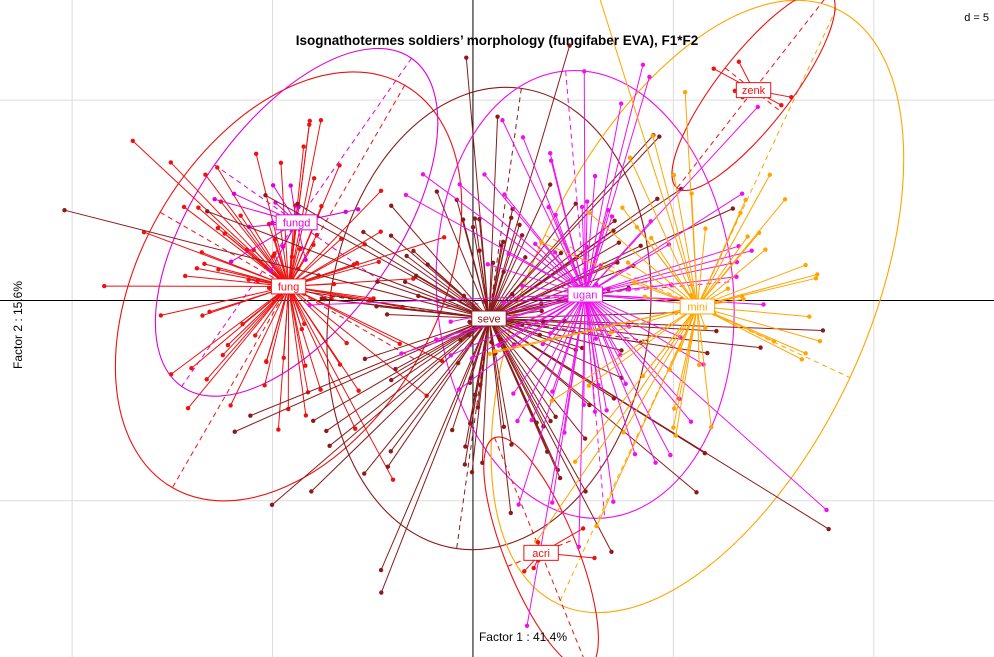  Describe the element at coordinates (976, 18) in the screenshot. I see `scale-label: d = 5` at that location.